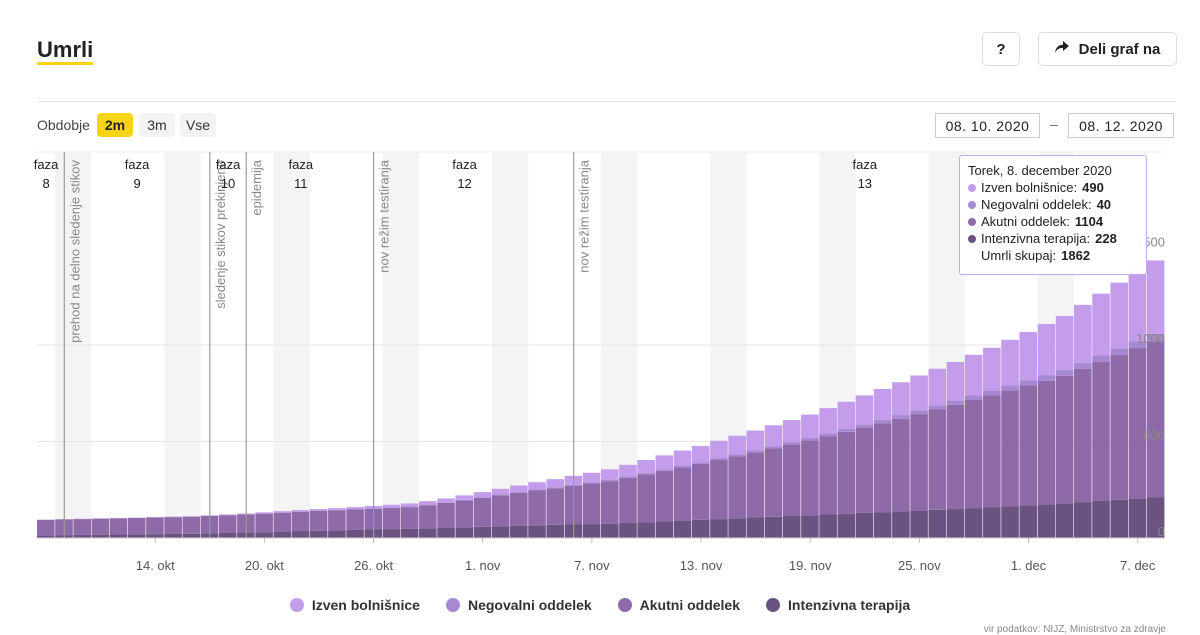 This screenshot has width=1200, height=635. I want to click on legend-item-akutni: Akutni oddelek, so click(679, 605).